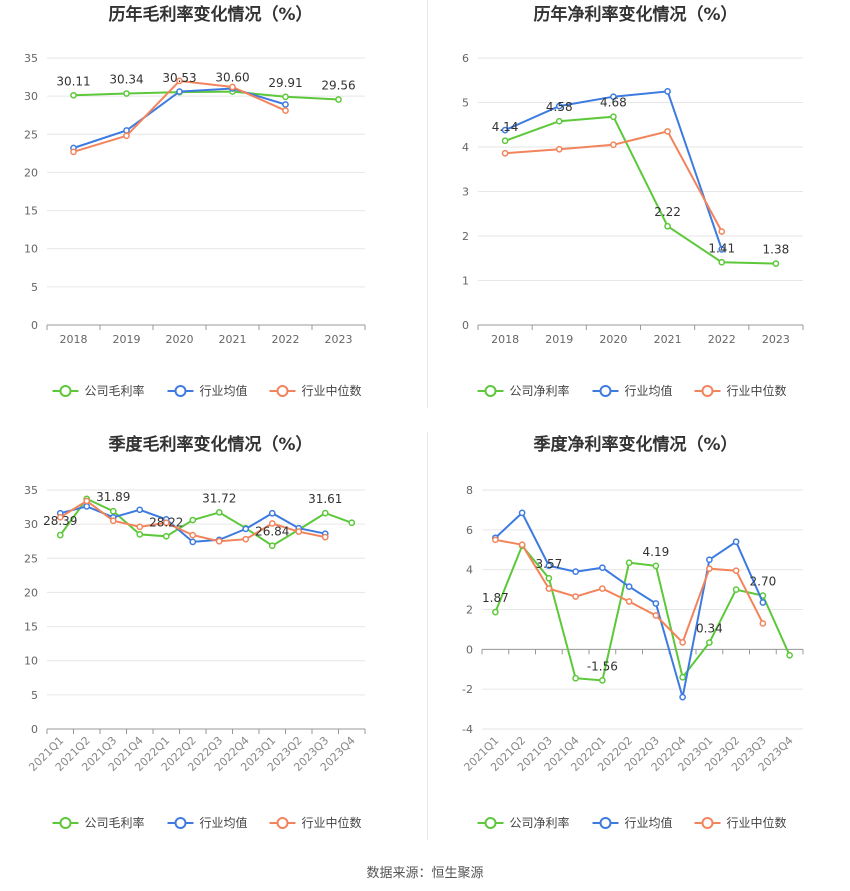 The height and width of the screenshot is (891, 850). Describe the element at coordinates (763, 582) in the screenshot. I see `data-label: 2.70` at that location.